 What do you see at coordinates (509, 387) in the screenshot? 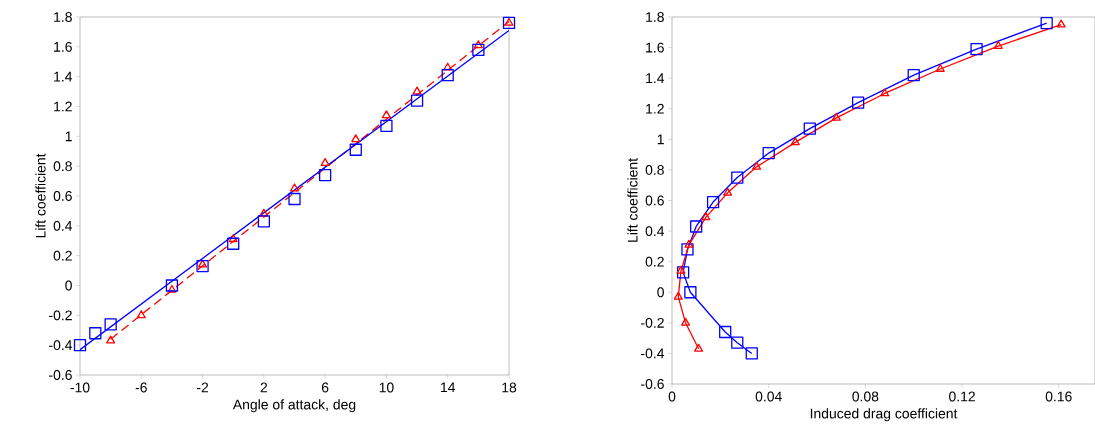
I see `x-tick-label: 18` at bounding box center [509, 387].